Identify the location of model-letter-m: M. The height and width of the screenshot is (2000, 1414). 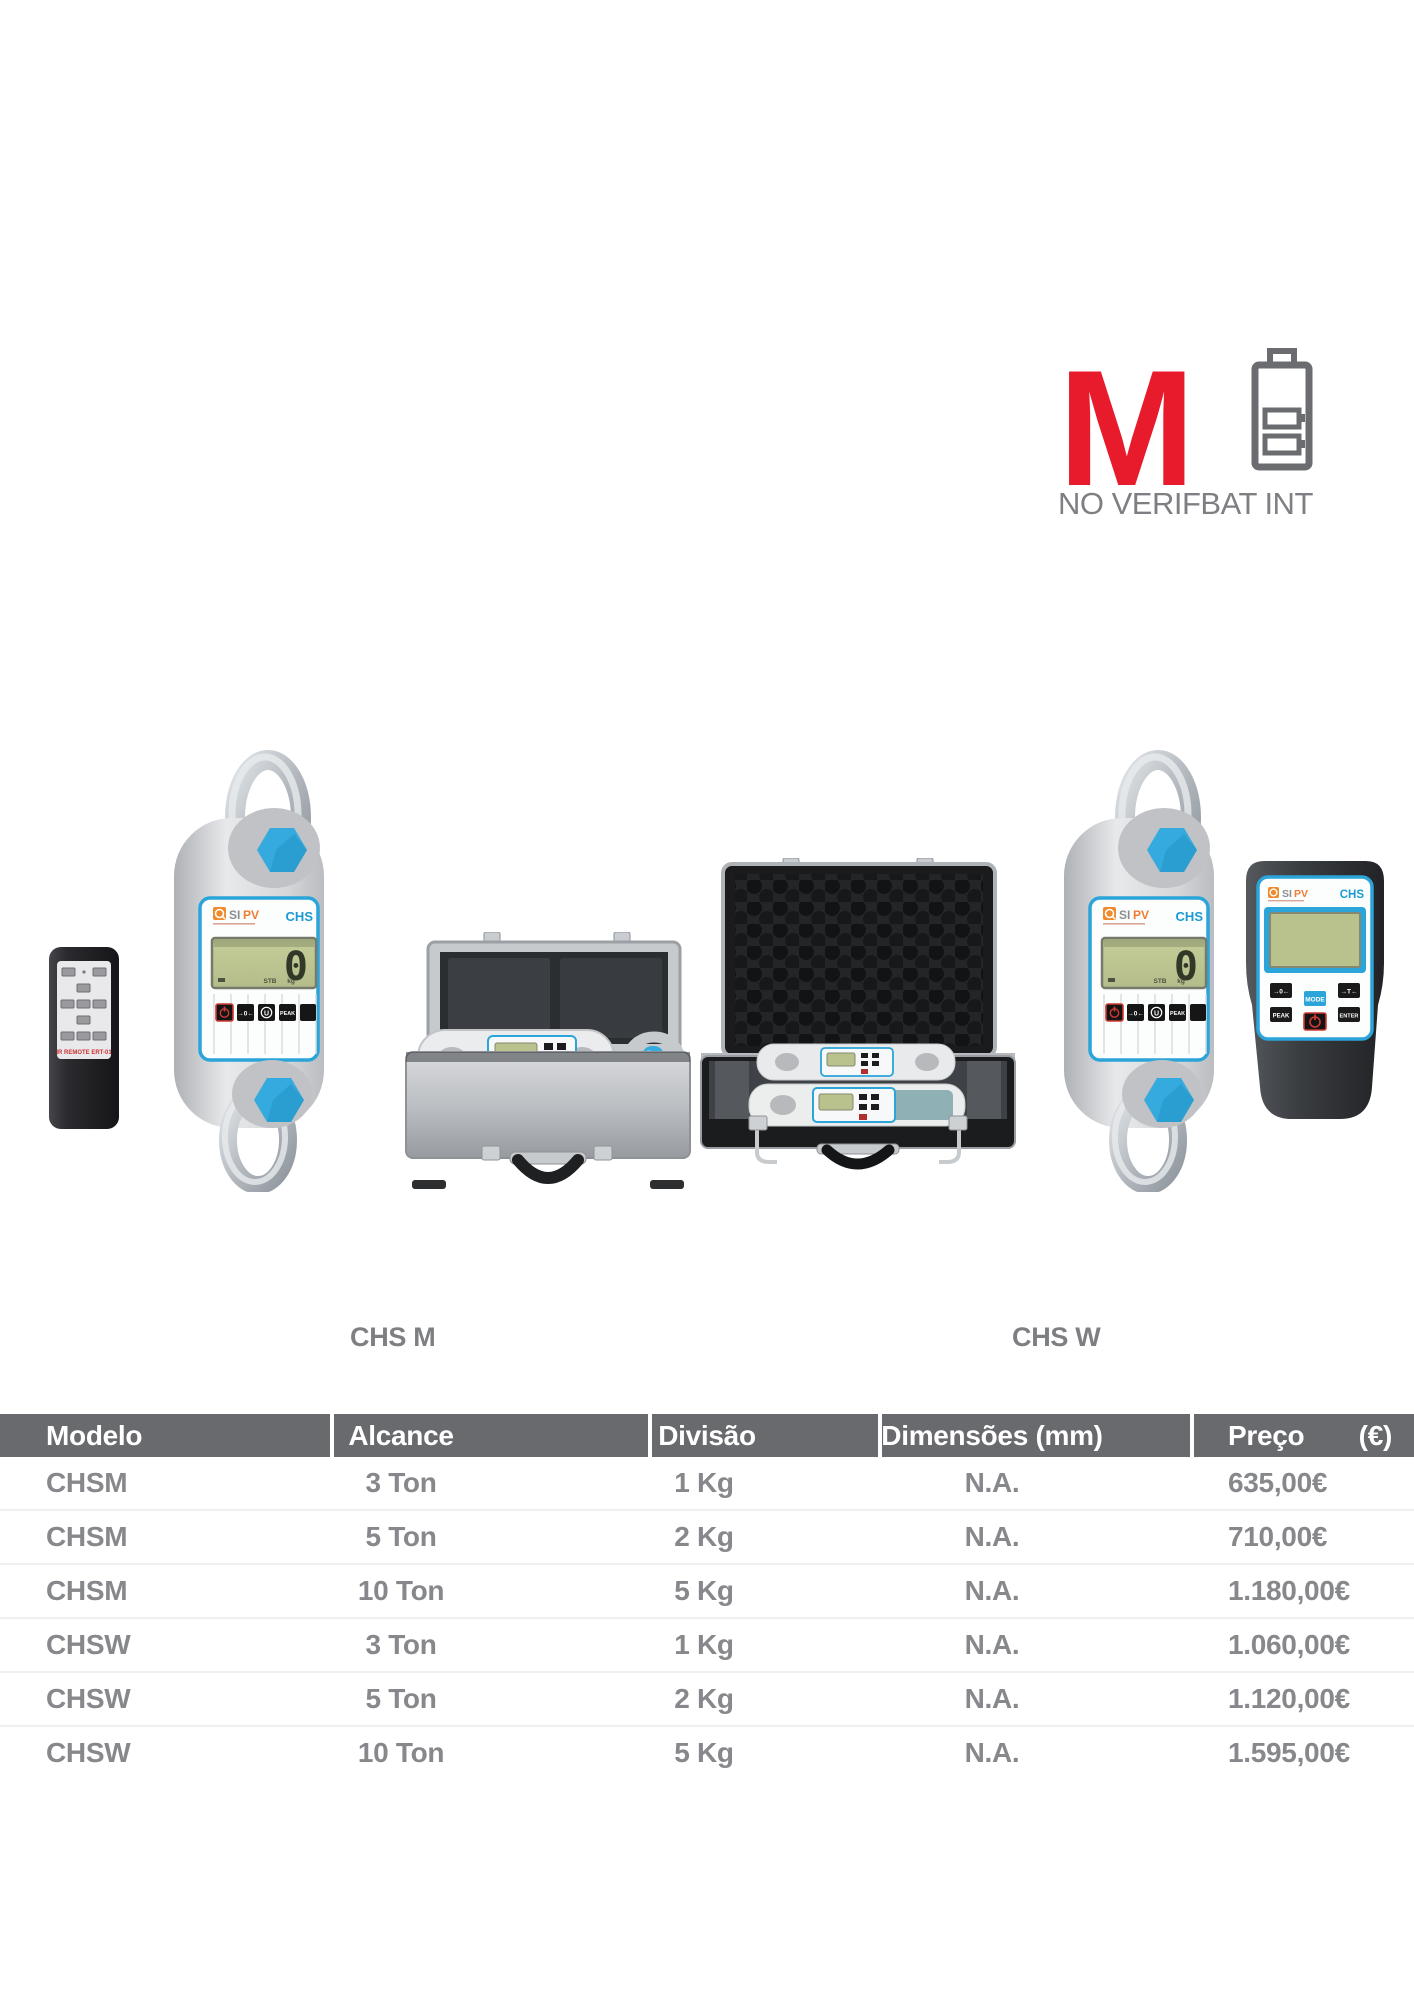
(1126, 428).